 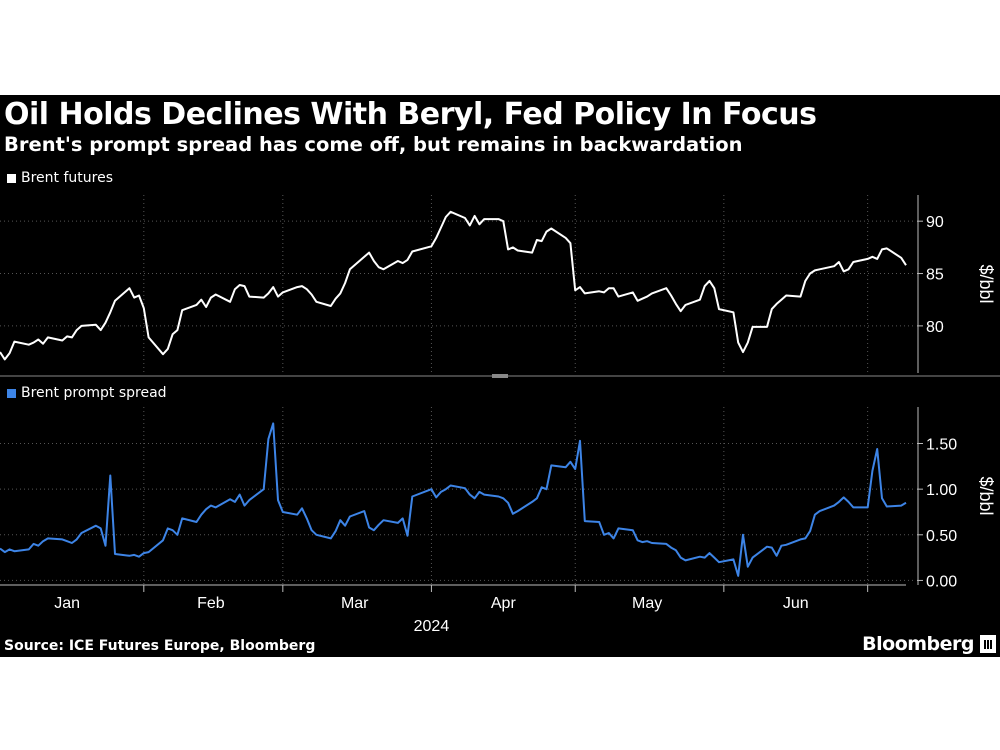 What do you see at coordinates (918, 644) in the screenshot?
I see `brand-text: Bloomberg` at bounding box center [918, 644].